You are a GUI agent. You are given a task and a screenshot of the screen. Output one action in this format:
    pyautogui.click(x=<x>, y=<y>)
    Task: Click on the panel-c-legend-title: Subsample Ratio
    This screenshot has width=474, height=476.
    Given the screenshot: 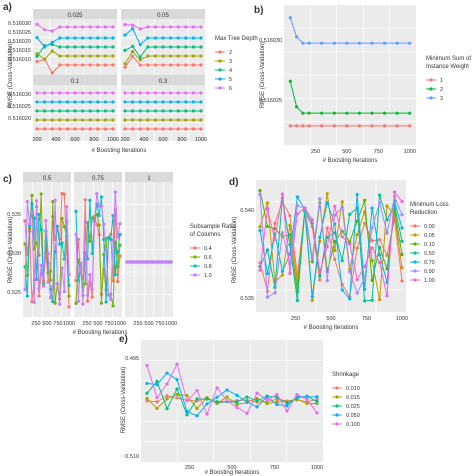 What is the action you would take?
    pyautogui.click(x=213, y=227)
    